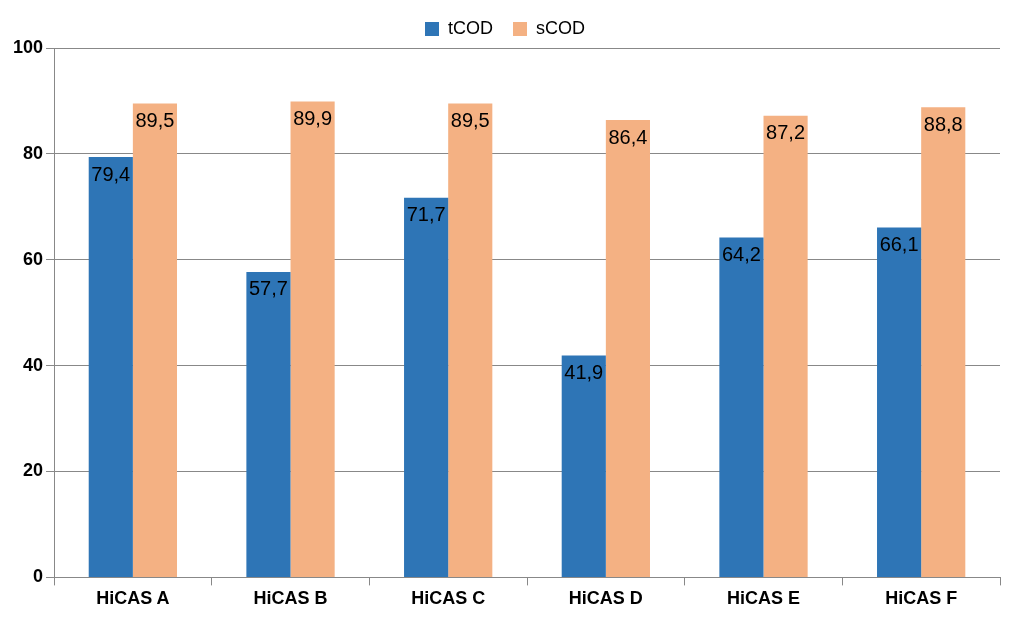 Image resolution: width=1012 pixels, height=621 pixels. I want to click on y-tick-label: 100, so click(28, 46).